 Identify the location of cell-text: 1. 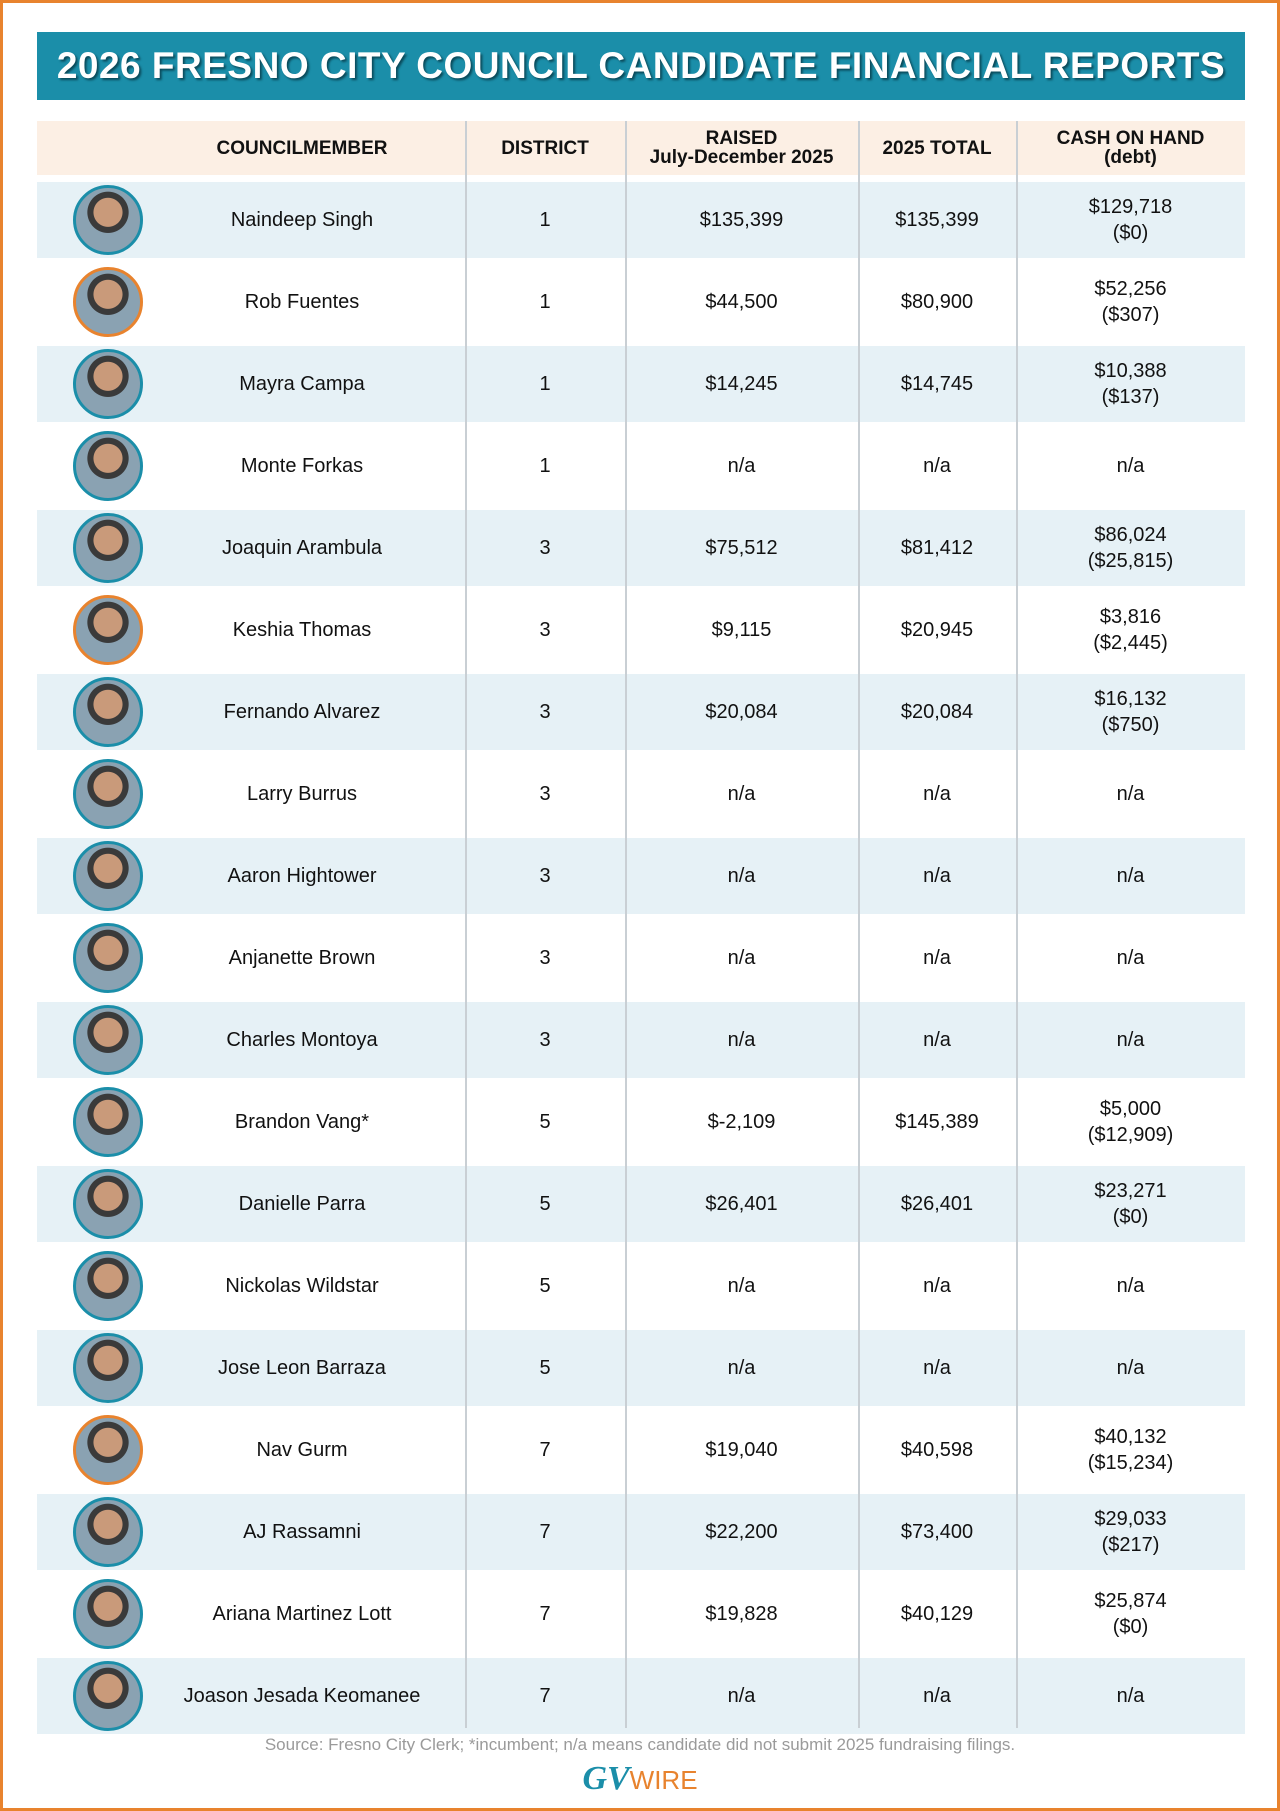
(545, 302).